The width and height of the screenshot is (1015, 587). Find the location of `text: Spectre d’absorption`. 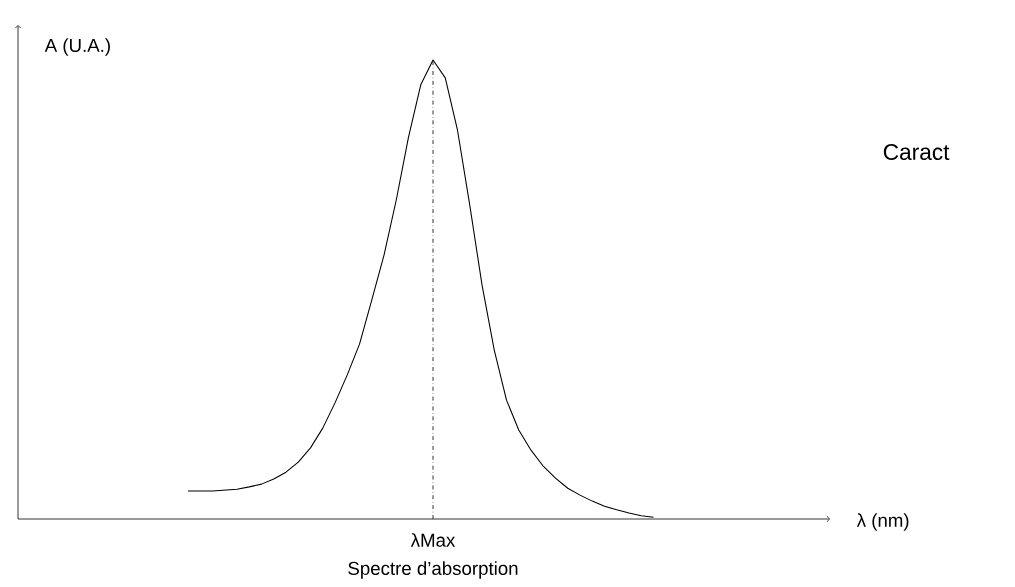

text: Spectre d’absorption is located at coordinates (433, 570).